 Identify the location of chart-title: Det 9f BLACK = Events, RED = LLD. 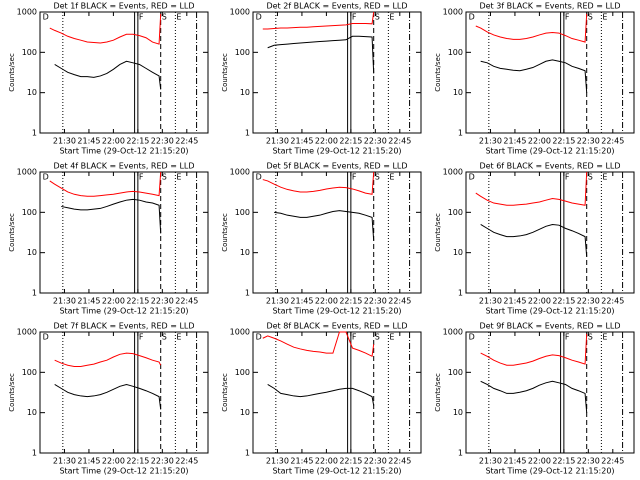
(549, 326).